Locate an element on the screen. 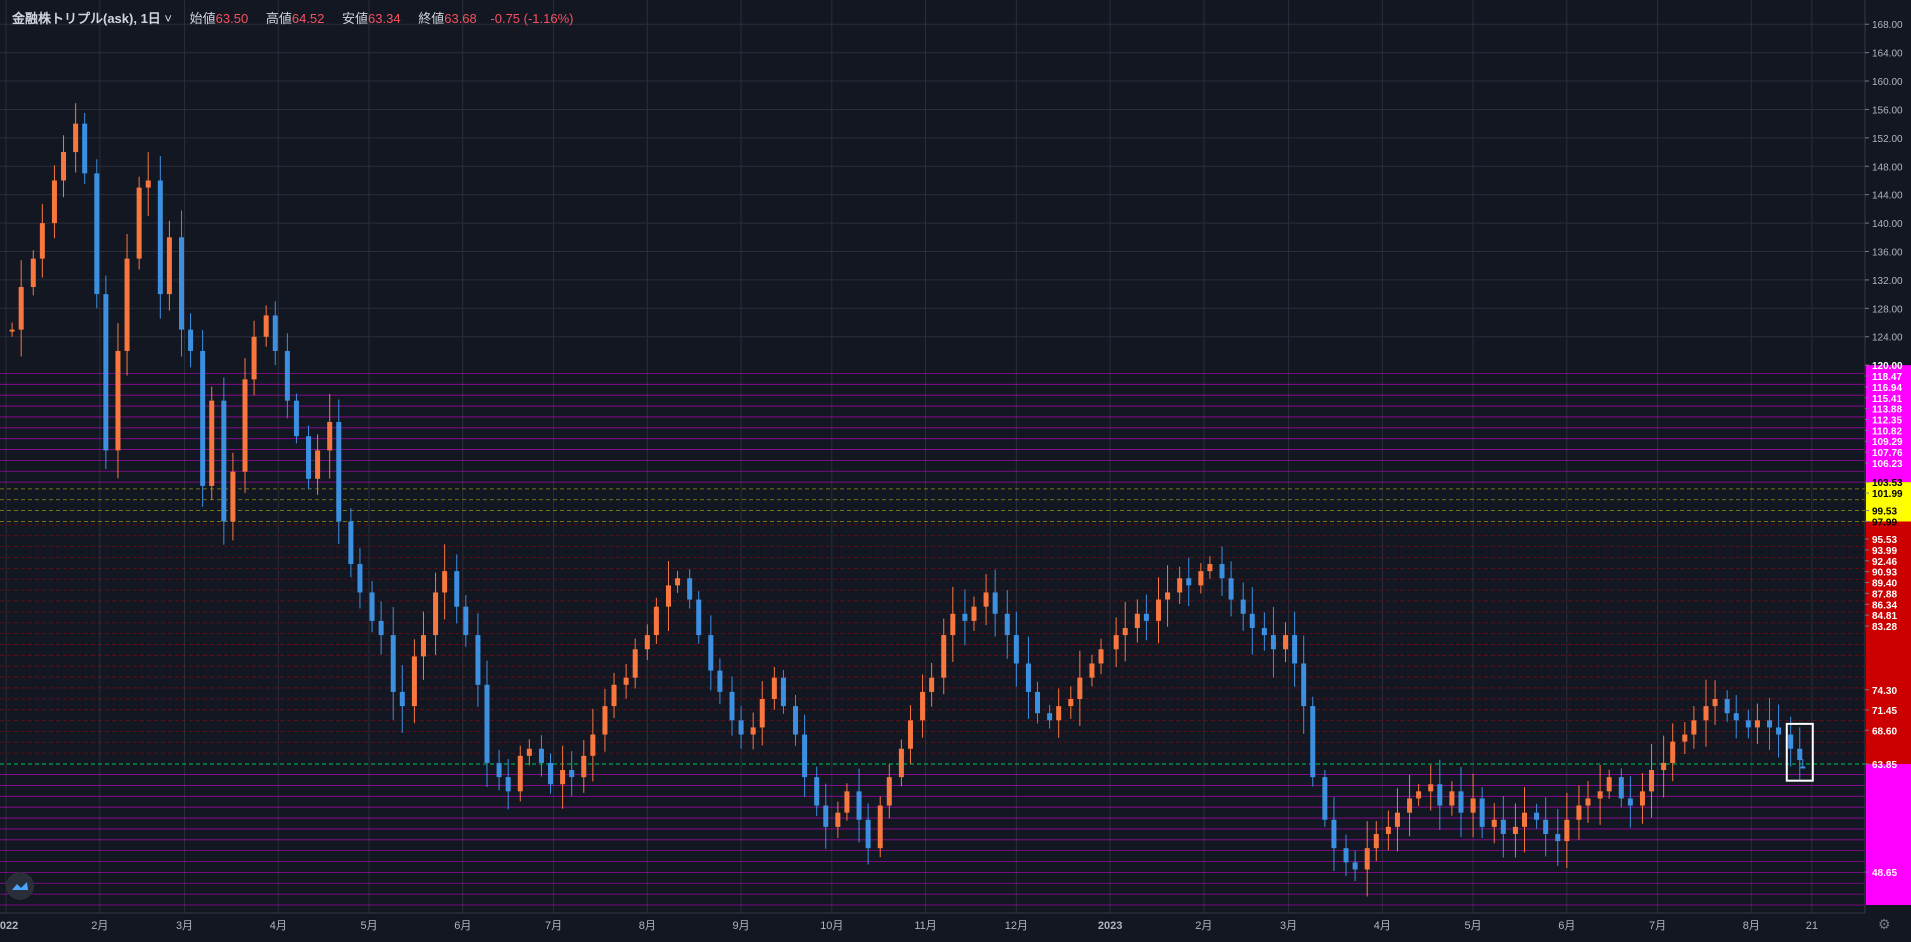 The width and height of the screenshot is (1911, 942). time-tick-label: 2月 is located at coordinates (1203, 926).